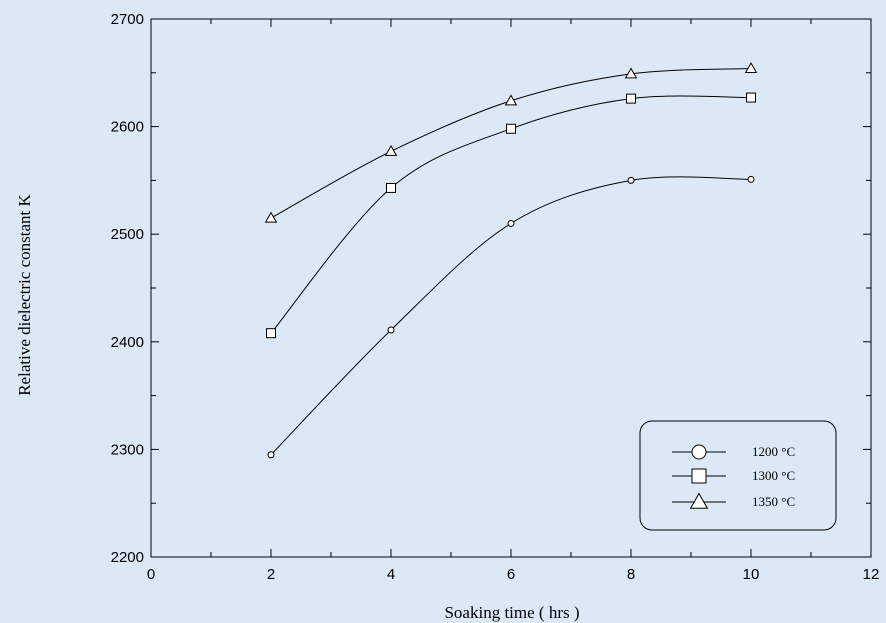 The image size is (886, 623). Describe the element at coordinates (127, 449) in the screenshot. I see `y-tick-label: 2300` at that location.